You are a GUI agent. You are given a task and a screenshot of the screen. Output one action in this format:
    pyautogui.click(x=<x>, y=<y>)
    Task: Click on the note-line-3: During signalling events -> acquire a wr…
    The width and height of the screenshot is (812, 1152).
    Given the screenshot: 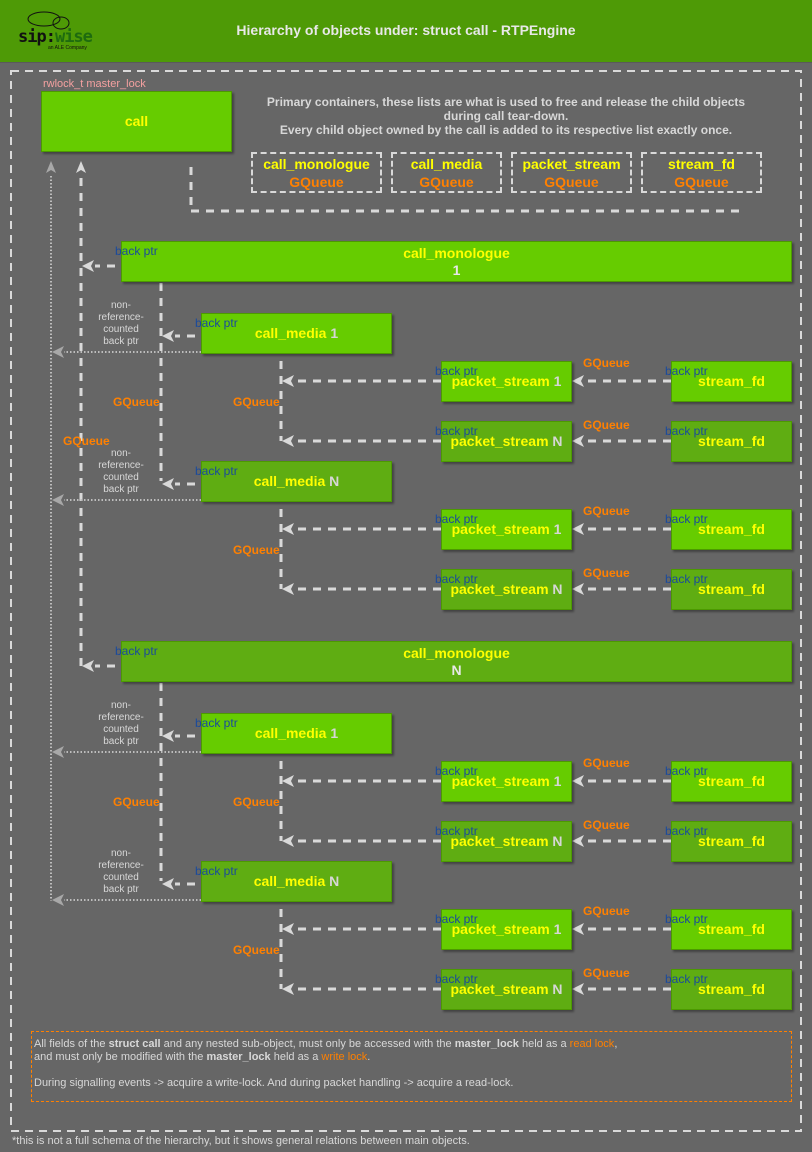 What is the action you would take?
    pyautogui.click(x=274, y=1083)
    